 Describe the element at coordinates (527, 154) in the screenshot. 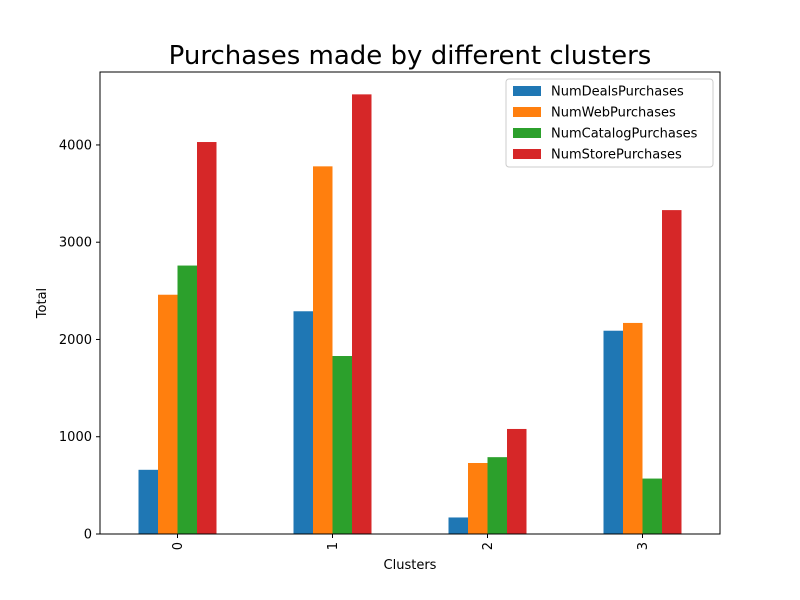

I see `legend-swatch-NumStorePurchases` at that location.